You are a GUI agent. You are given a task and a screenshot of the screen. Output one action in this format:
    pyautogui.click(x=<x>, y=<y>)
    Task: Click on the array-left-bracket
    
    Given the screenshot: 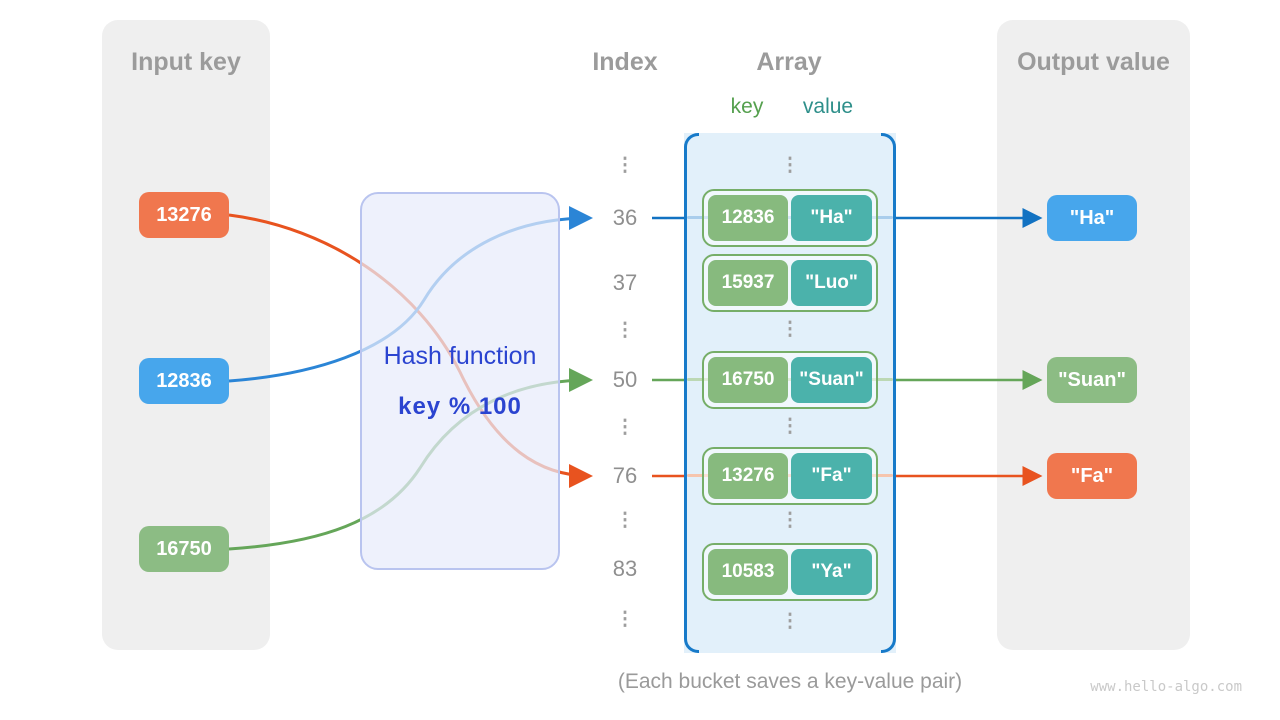 What is the action you would take?
    pyautogui.click(x=691, y=393)
    